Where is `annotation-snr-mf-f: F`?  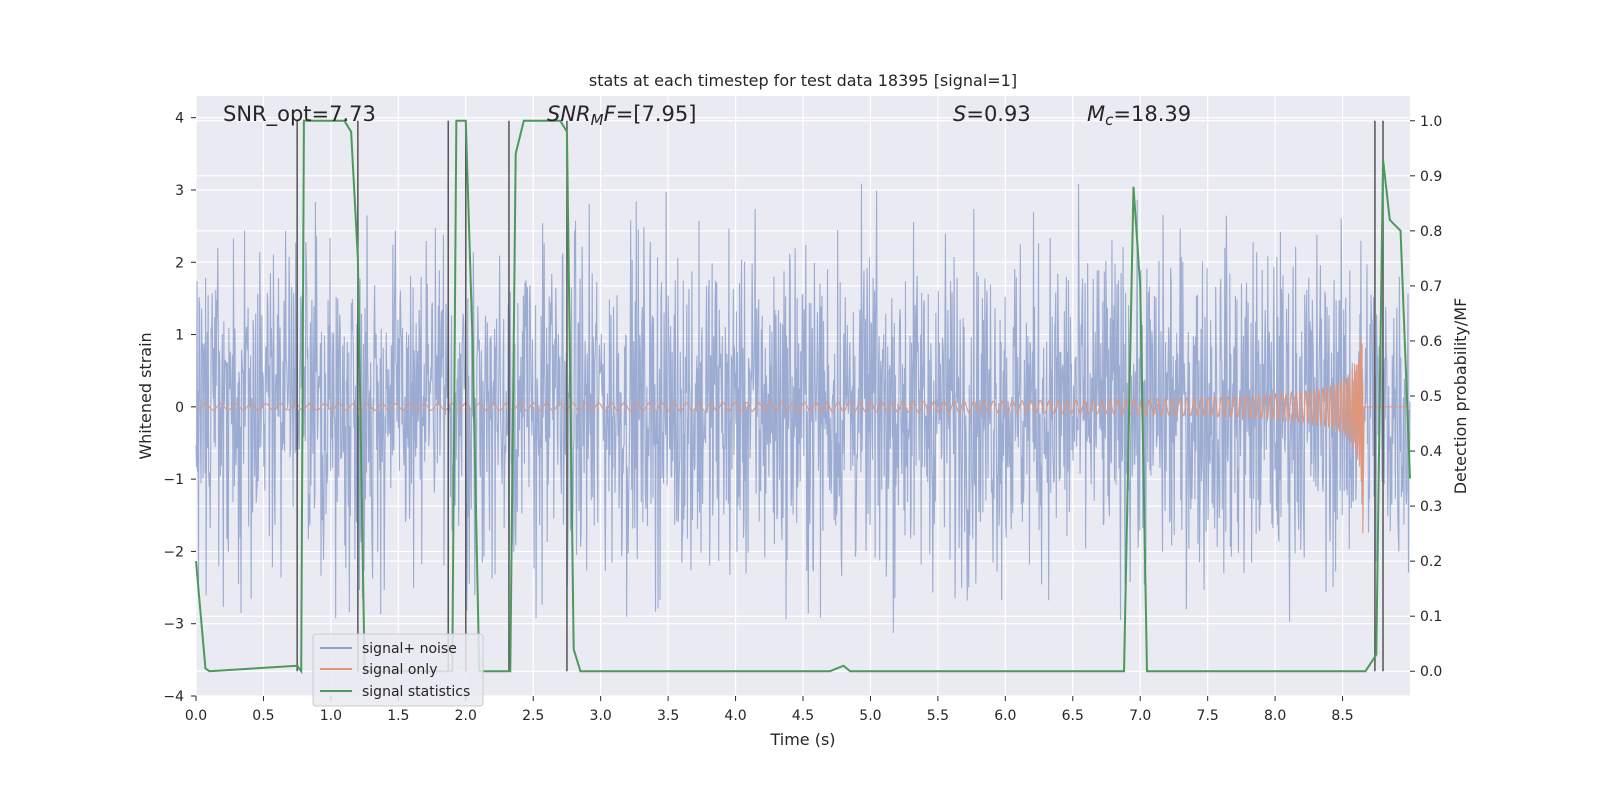
annotation-snr-mf-f: F is located at coordinates (610, 114).